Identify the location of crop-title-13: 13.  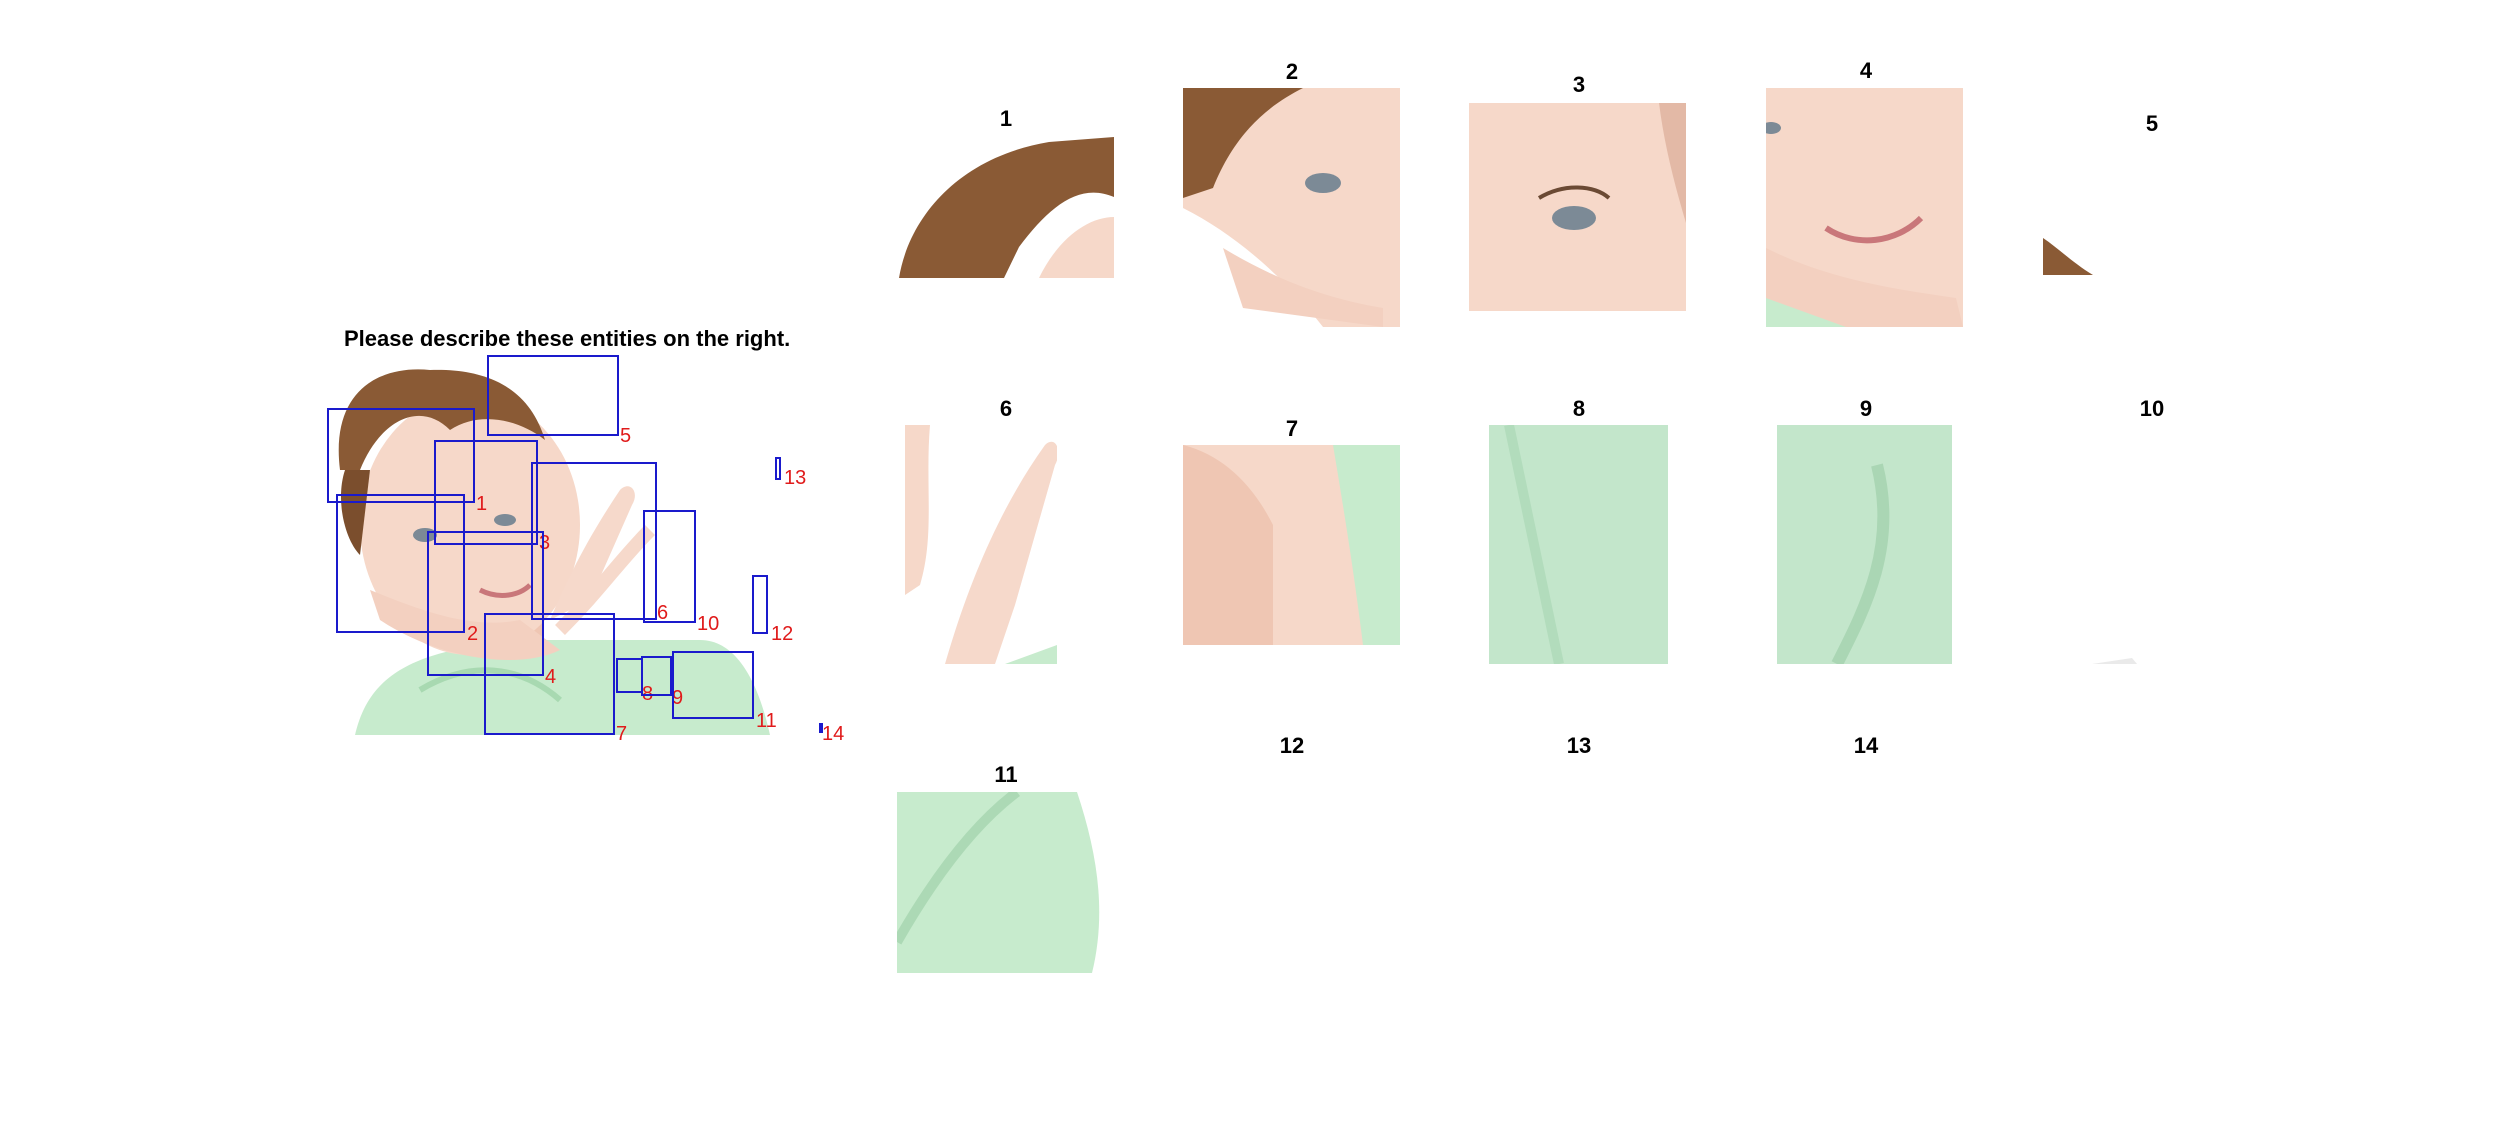
(1579, 745).